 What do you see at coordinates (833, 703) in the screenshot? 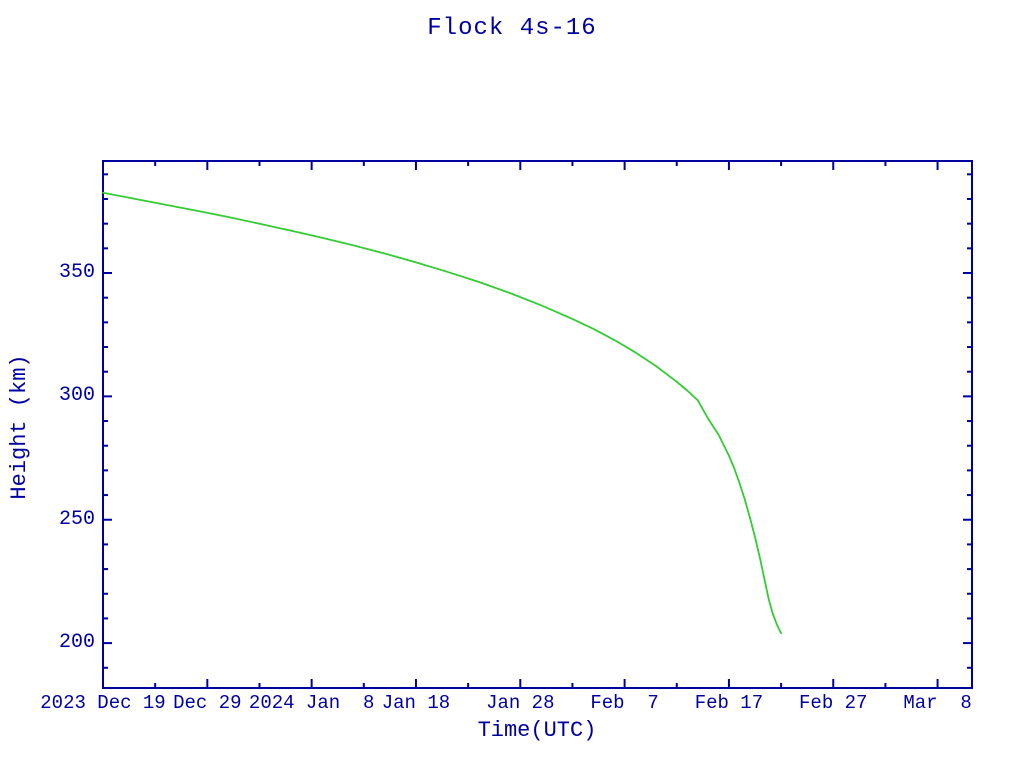
I see `x-tick-label: Feb 27` at bounding box center [833, 703].